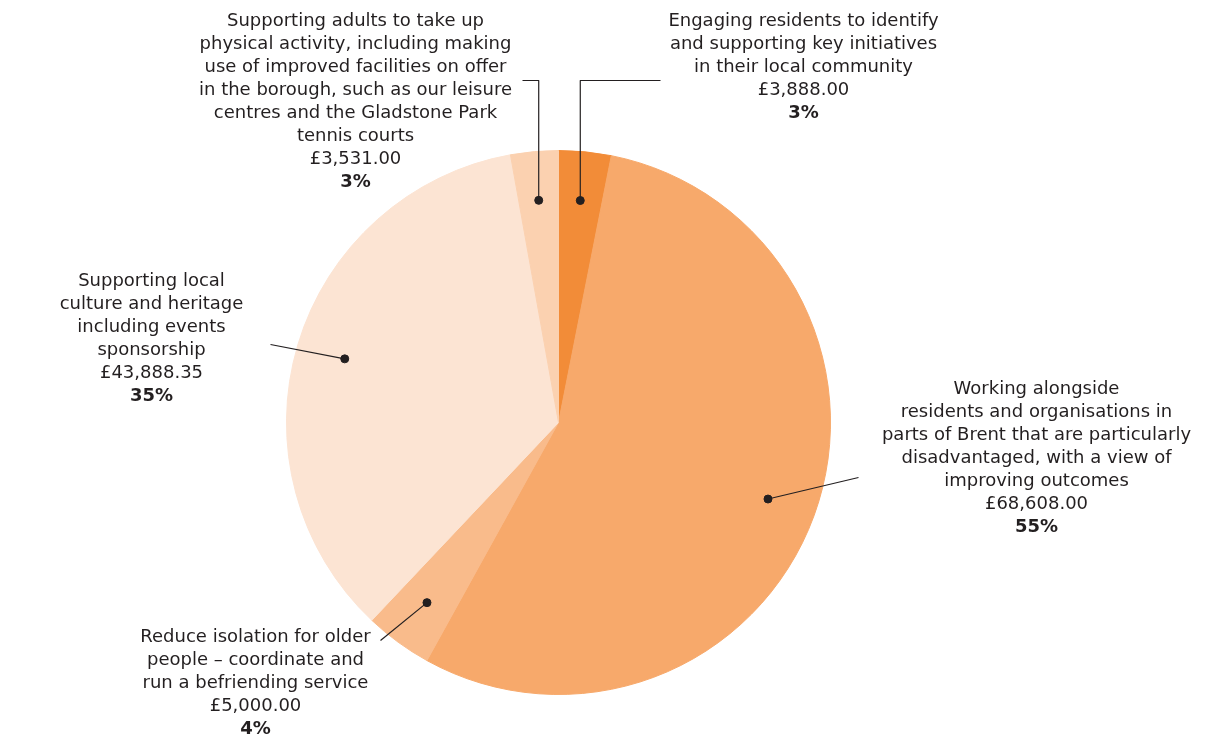  Describe the element at coordinates (803, 42) in the screenshot. I see `slice-label: Engaging residents to identify and supporting key initiatives in their local community` at that location.